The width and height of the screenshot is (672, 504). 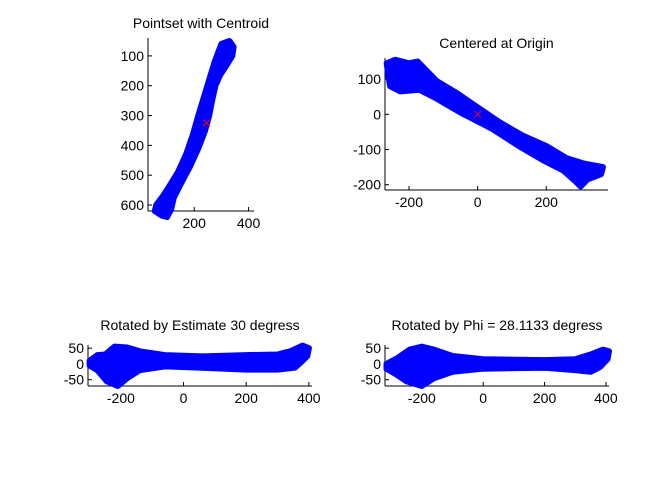 I want to click on subplot-title: Centered at Origin, so click(x=496, y=43).